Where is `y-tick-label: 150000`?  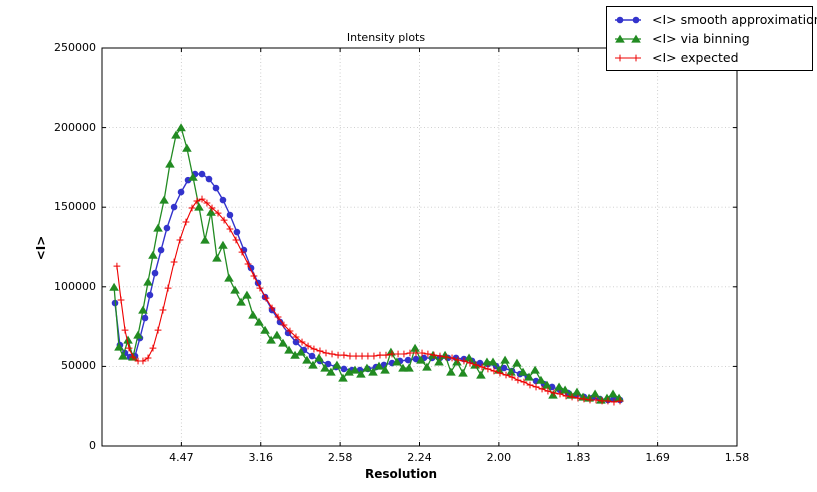 y-tick-label: 150000 is located at coordinates (75, 207).